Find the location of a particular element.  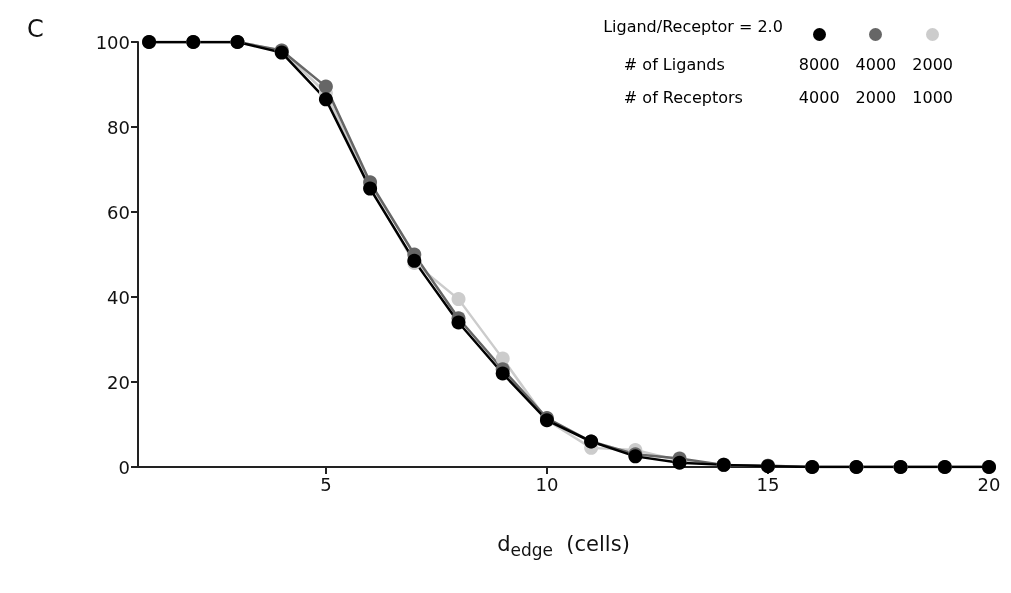

y-tick-label: 100 is located at coordinates (112, 42).